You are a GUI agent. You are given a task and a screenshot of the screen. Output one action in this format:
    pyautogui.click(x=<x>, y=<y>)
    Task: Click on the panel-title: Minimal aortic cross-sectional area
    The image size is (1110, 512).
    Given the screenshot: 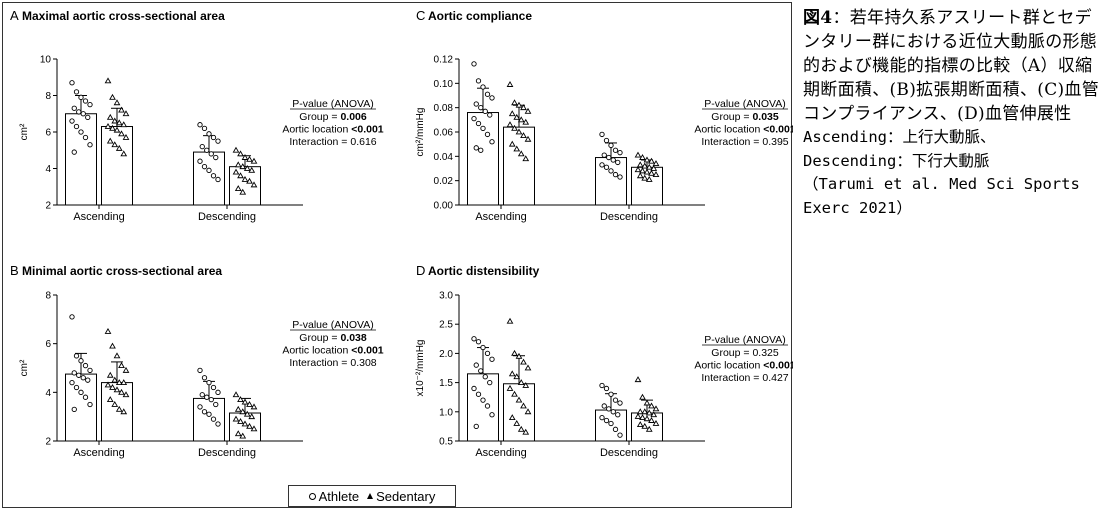 What is the action you would take?
    pyautogui.click(x=122, y=271)
    